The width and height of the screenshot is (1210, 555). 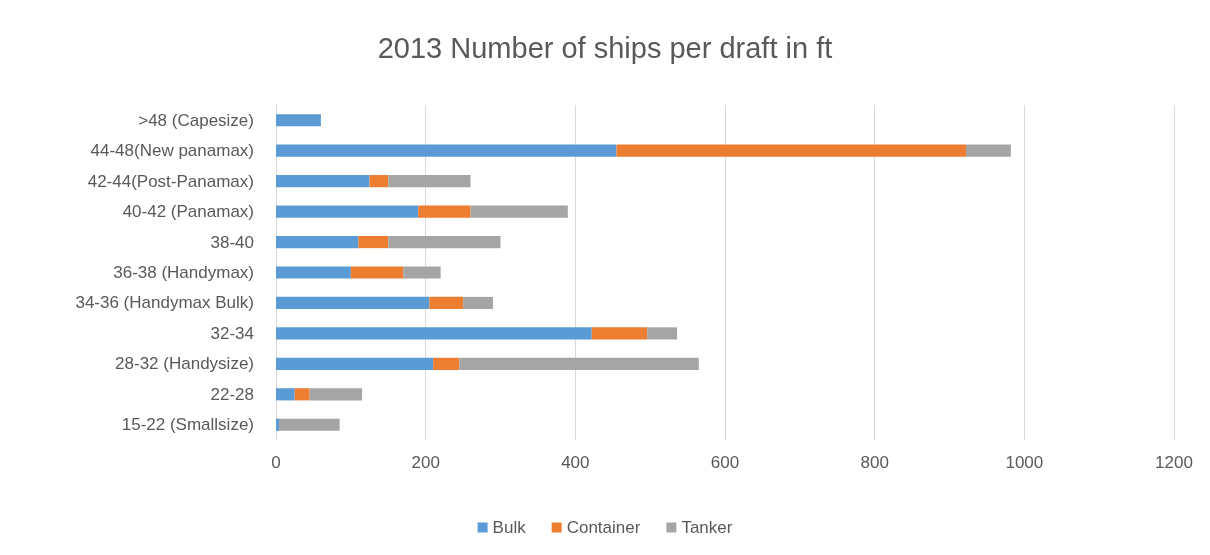 I want to click on y-tick-label: >48 (Capesize), so click(x=196, y=120).